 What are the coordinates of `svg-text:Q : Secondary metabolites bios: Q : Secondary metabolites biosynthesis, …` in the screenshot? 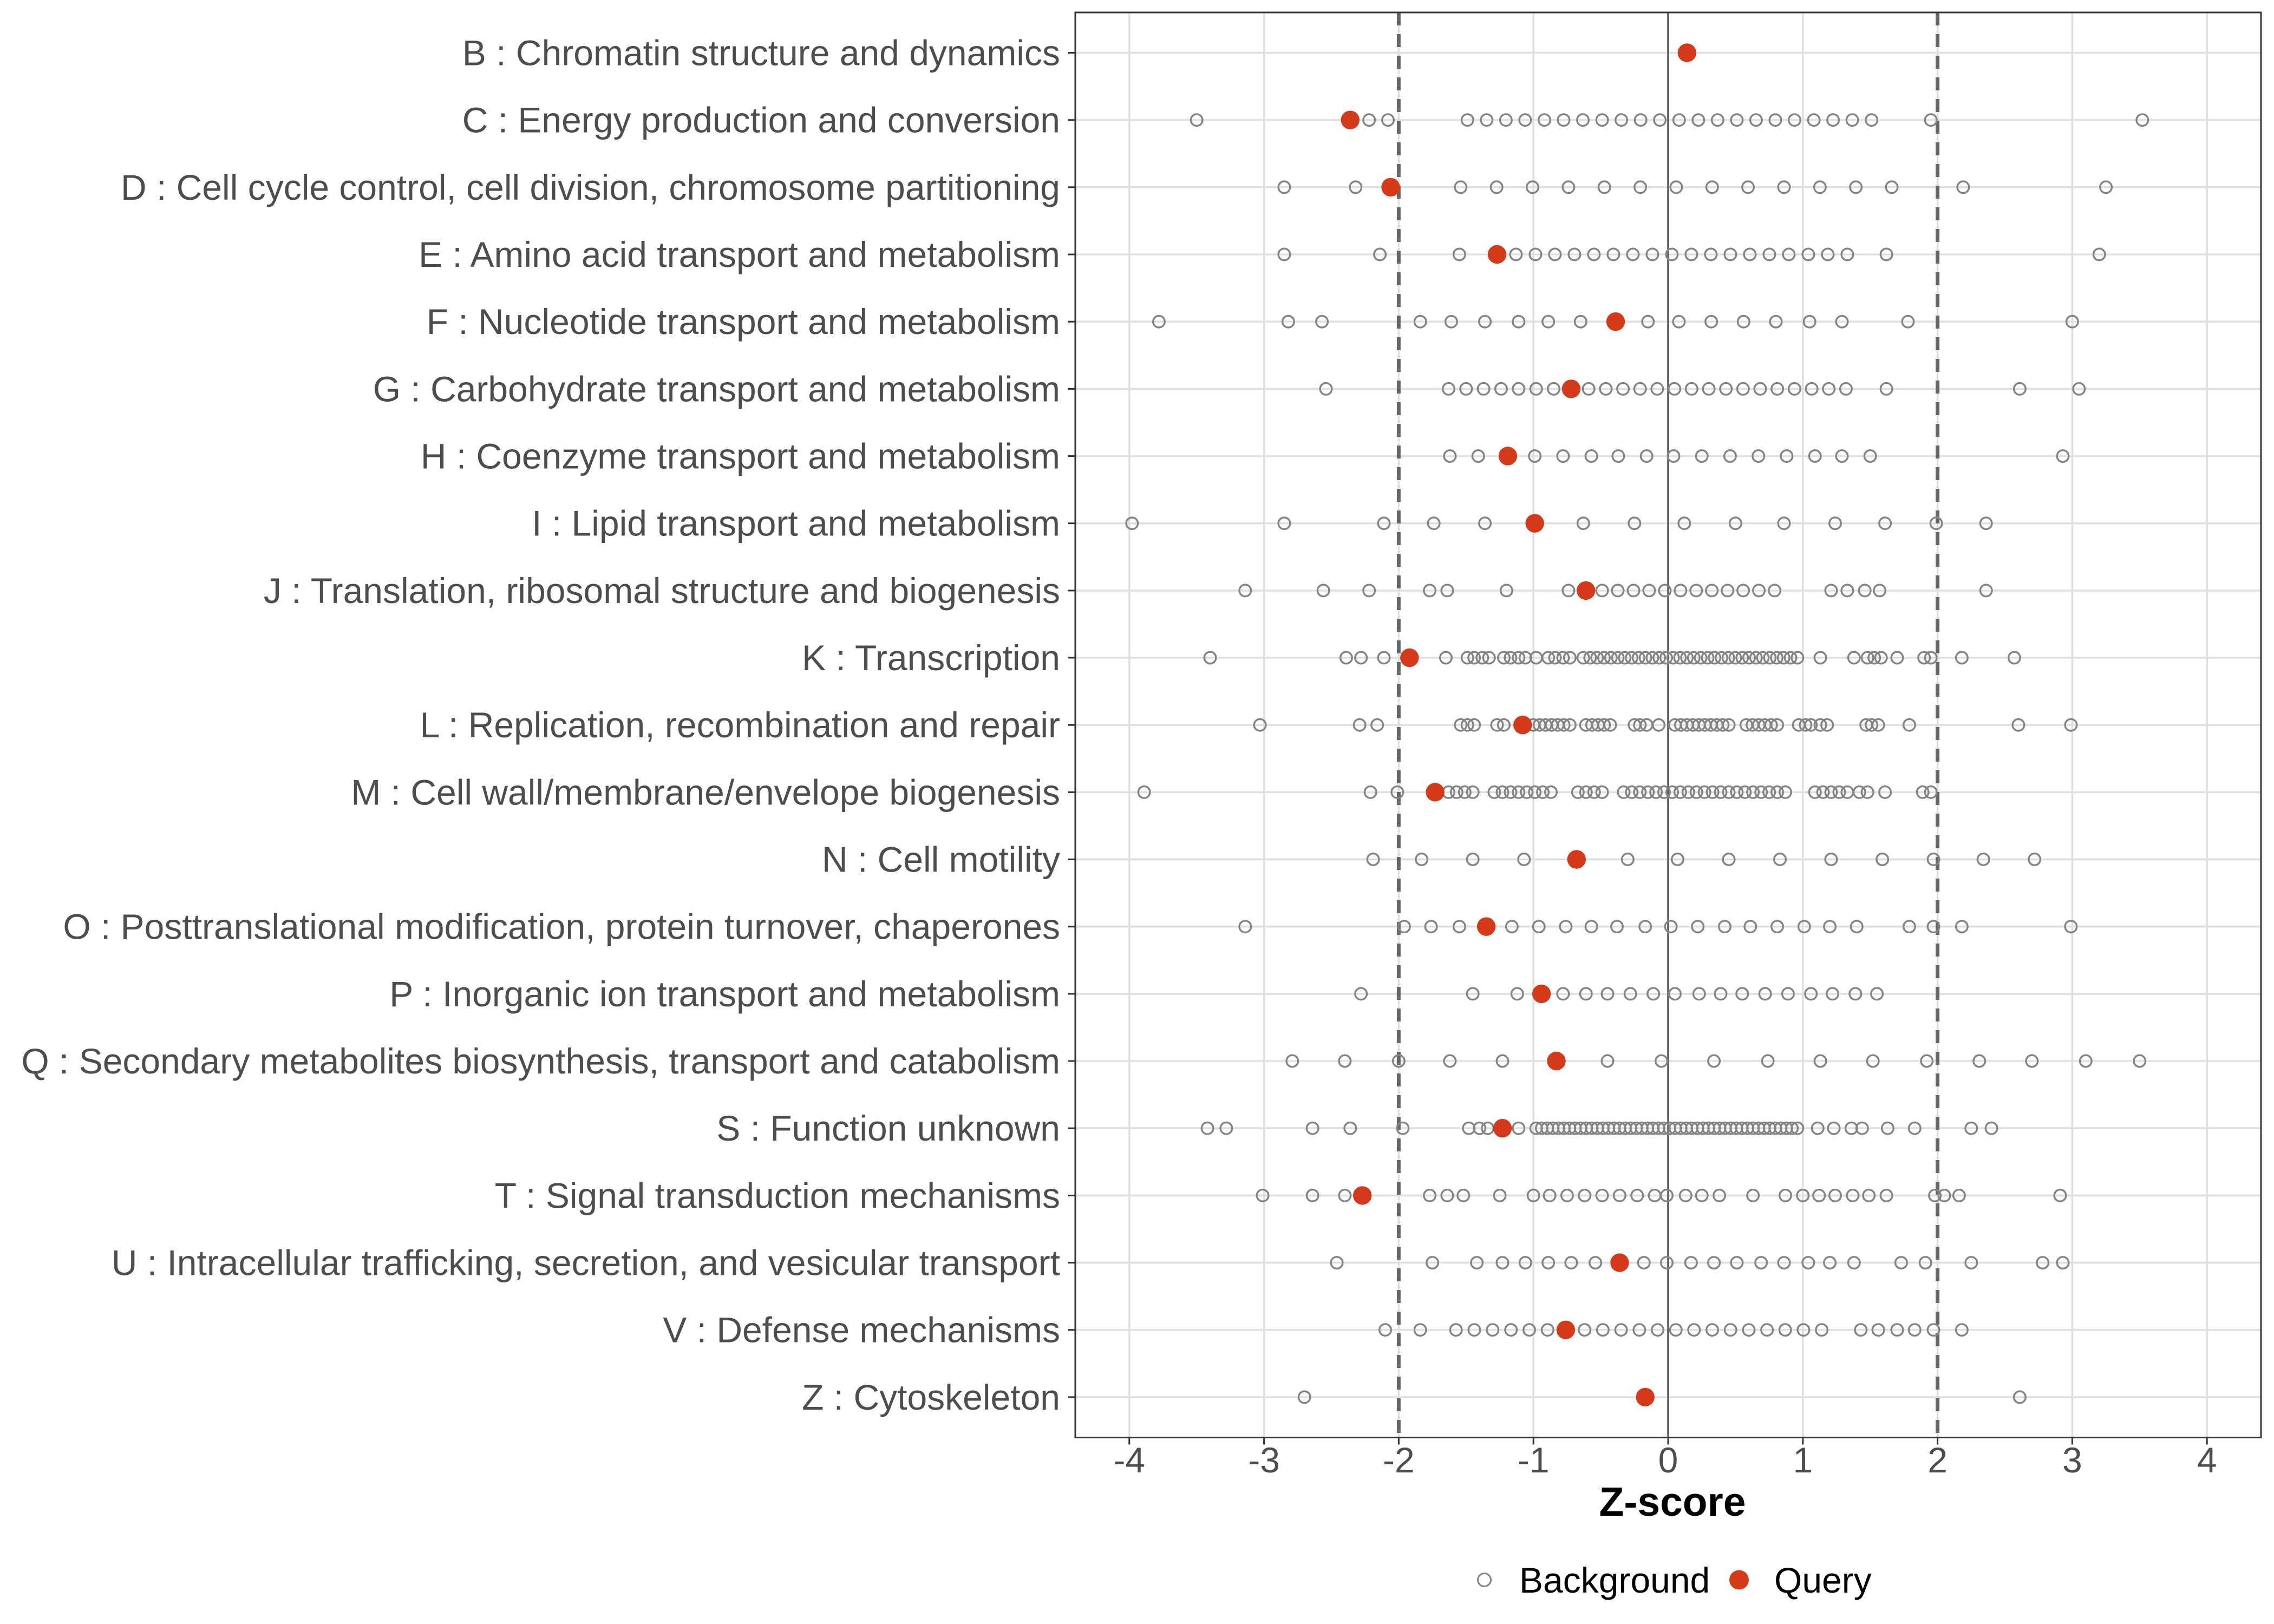 It's located at (541, 1061).